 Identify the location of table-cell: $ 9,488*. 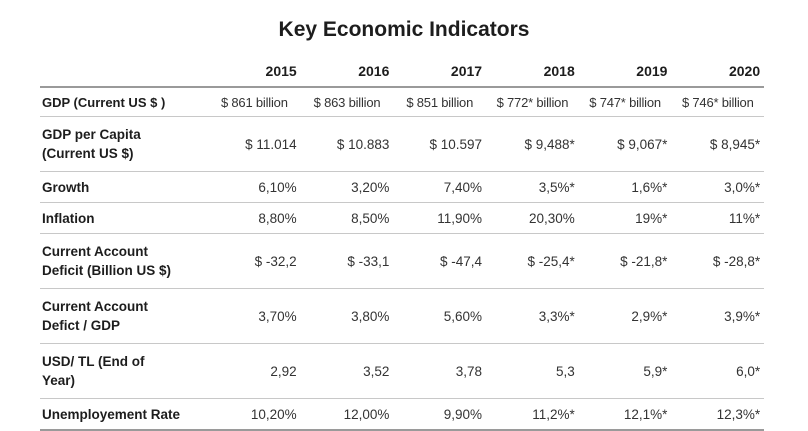
(532, 144).